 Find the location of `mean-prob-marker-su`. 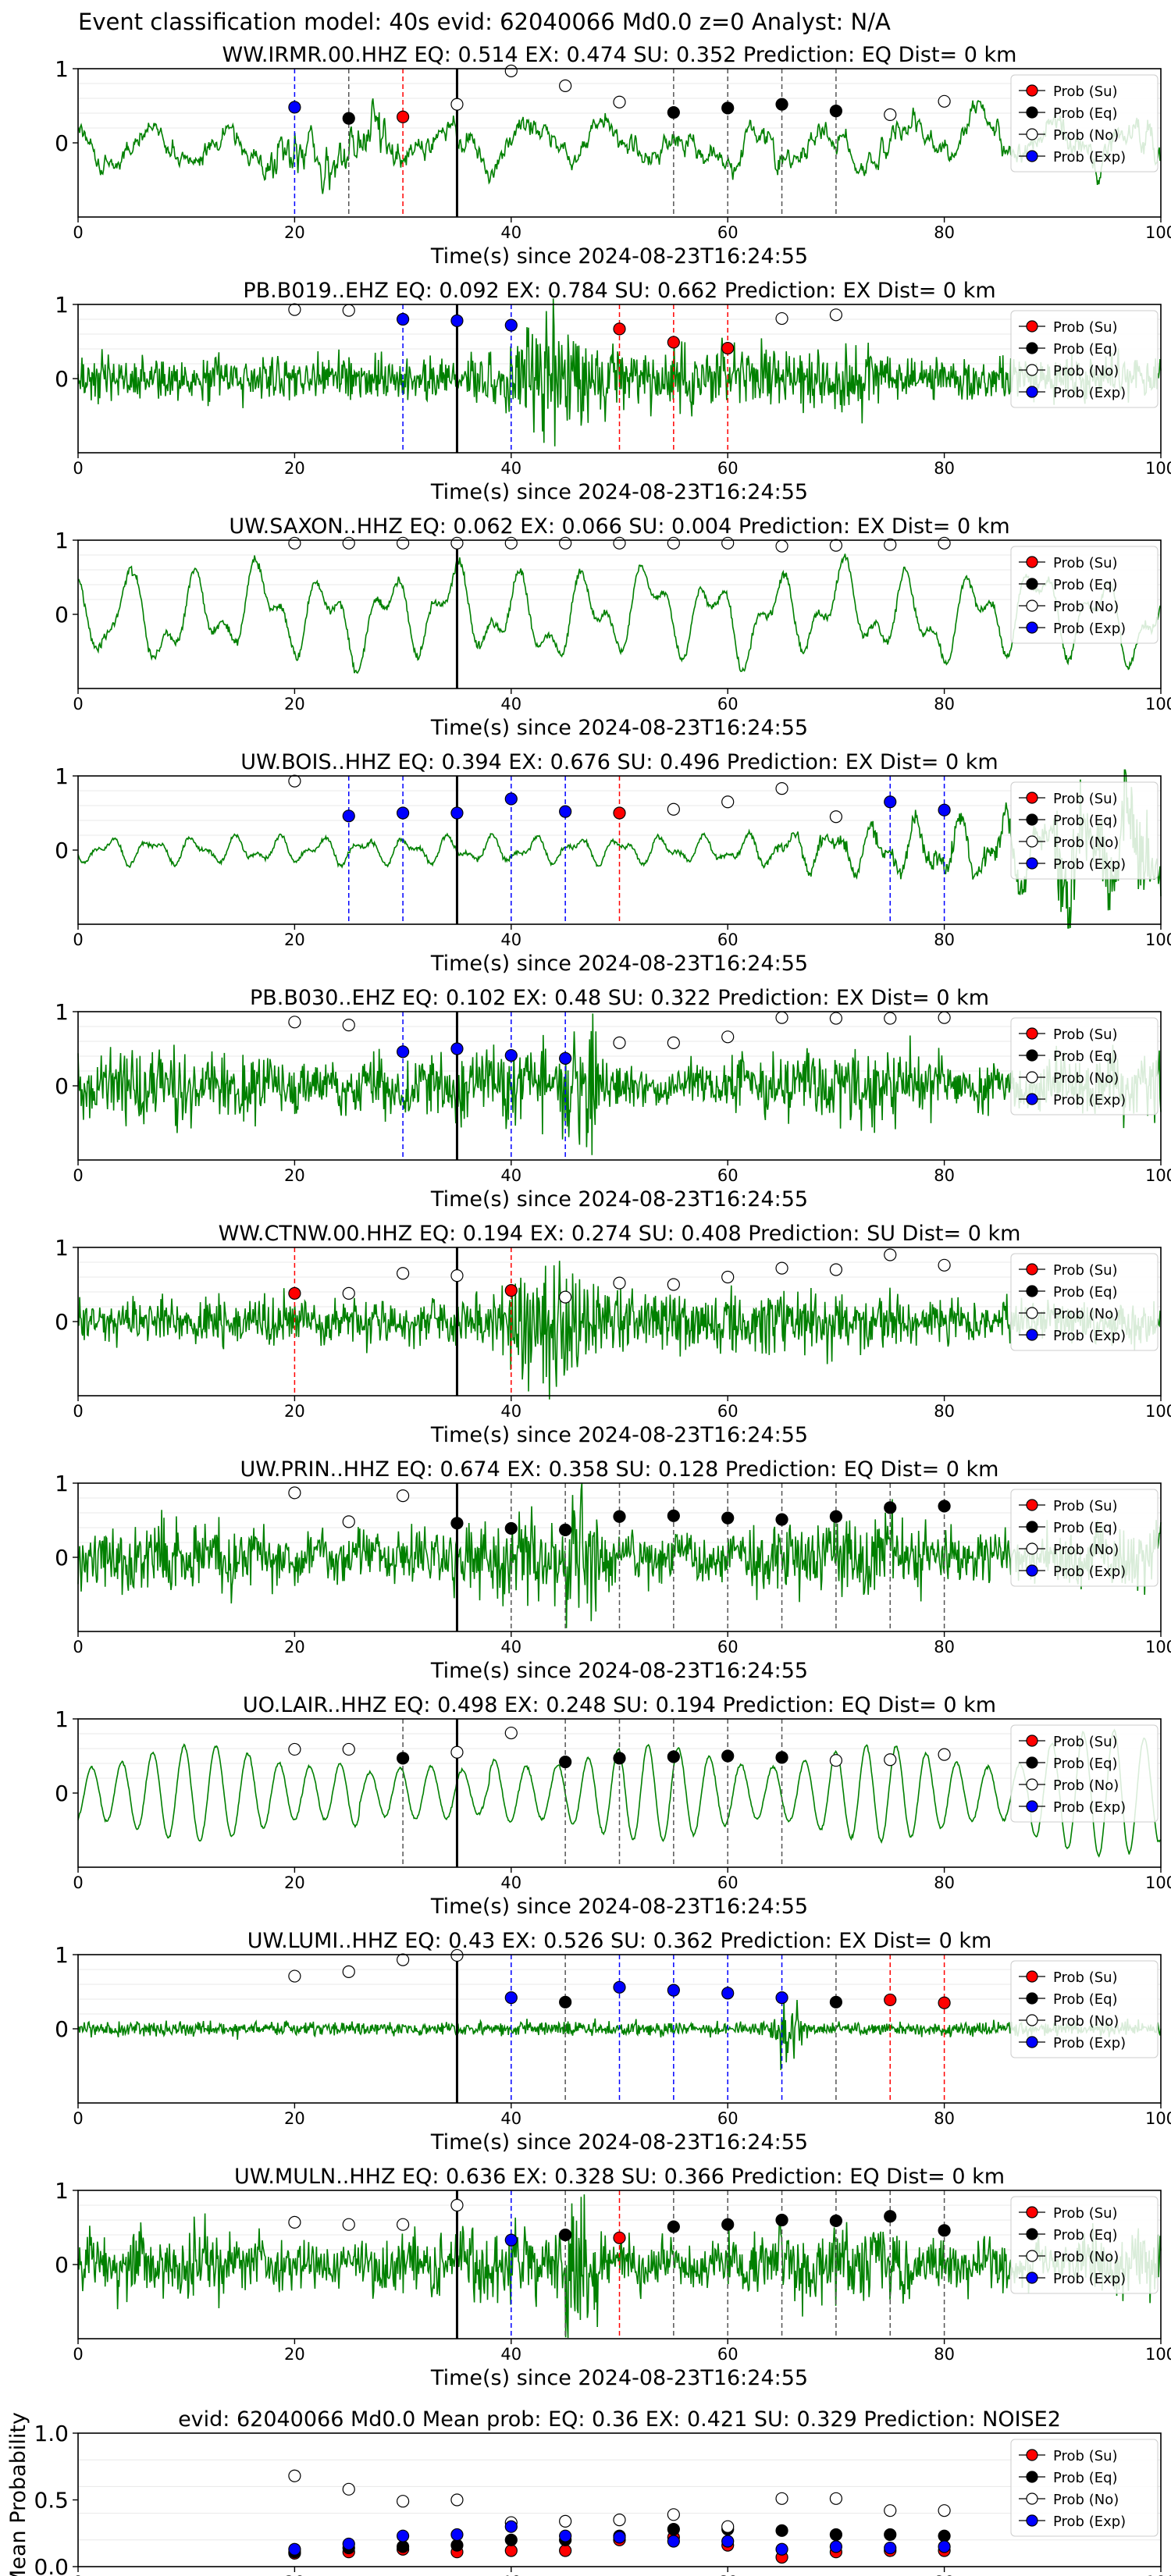

mean-prob-marker-su is located at coordinates (511, 2550).